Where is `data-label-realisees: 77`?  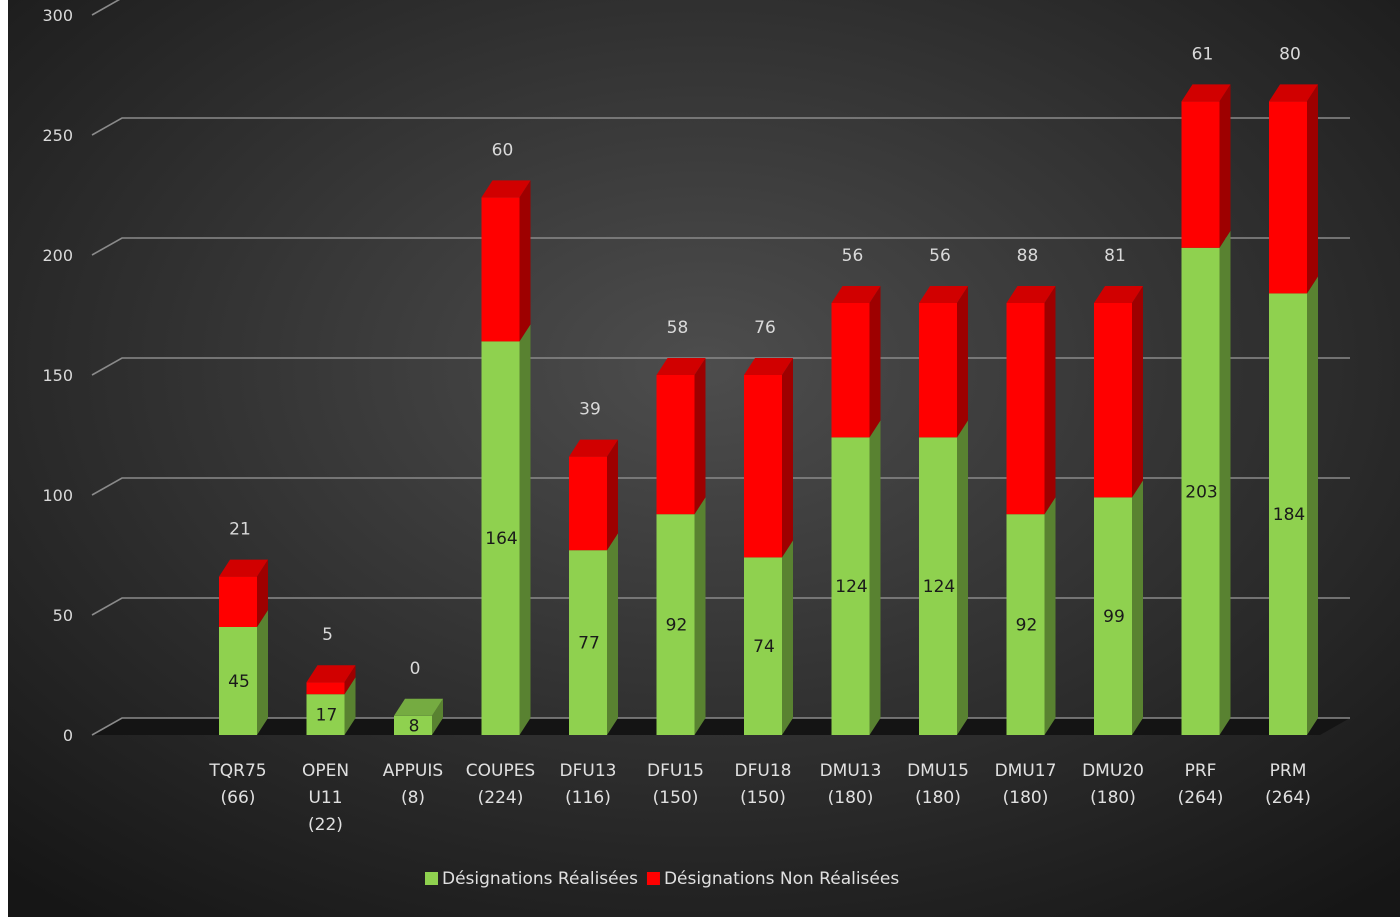
data-label-realisees: 77 is located at coordinates (589, 644).